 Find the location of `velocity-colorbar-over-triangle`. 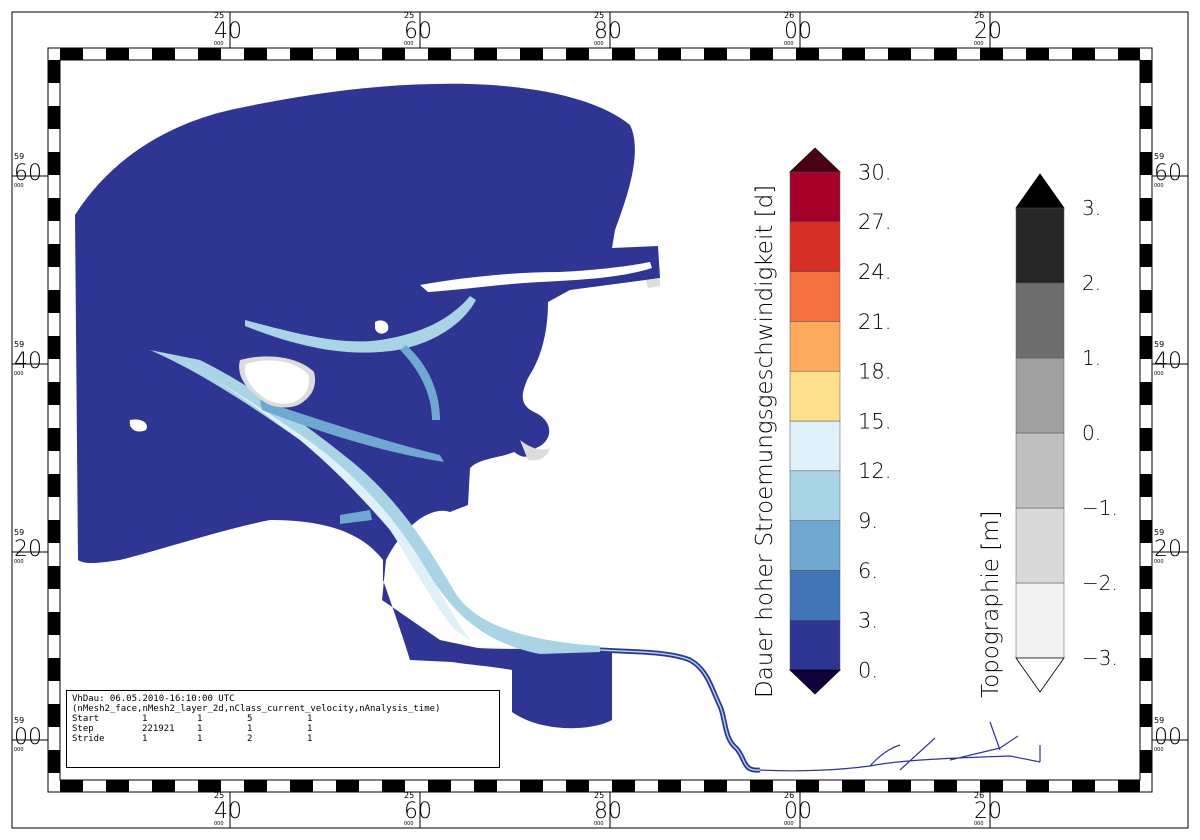

velocity-colorbar-over-triangle is located at coordinates (815, 160).